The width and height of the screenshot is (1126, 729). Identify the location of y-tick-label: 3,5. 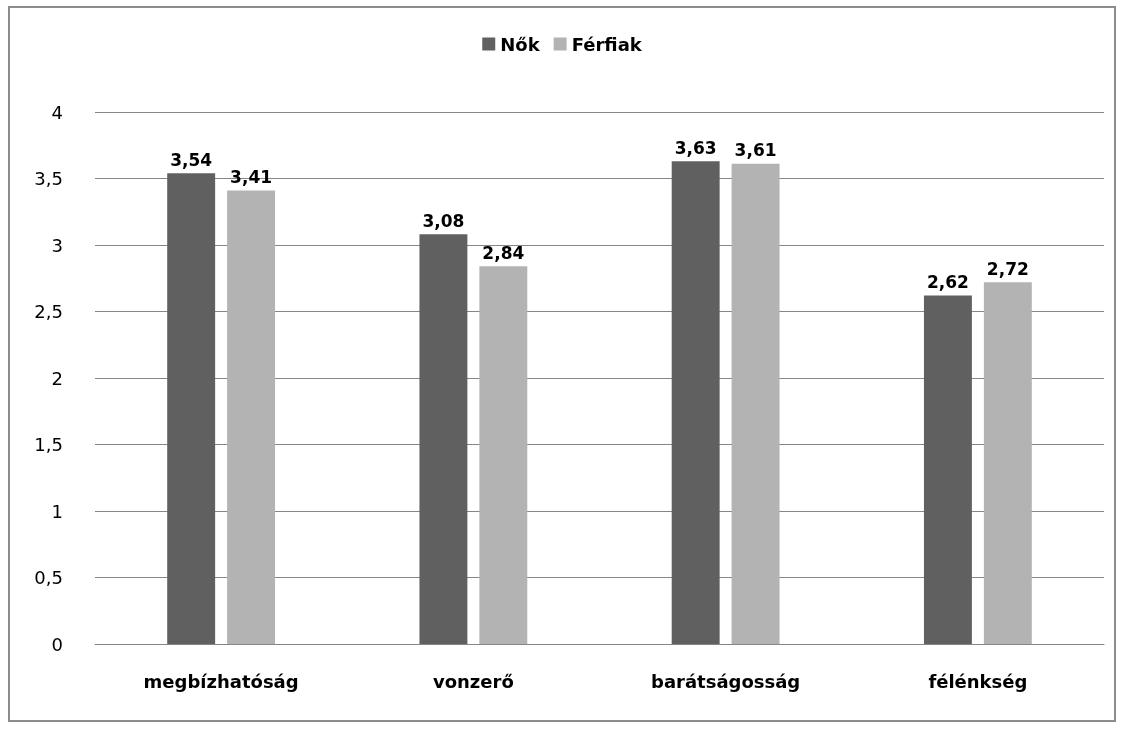
(48, 178).